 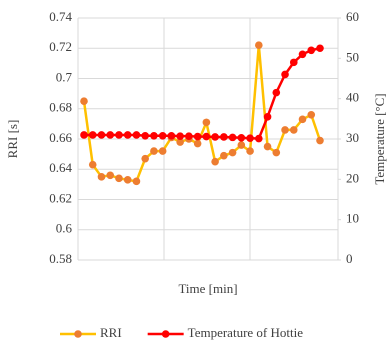 What do you see at coordinates (207, 288) in the screenshot?
I see `x-axis-title: Time [min]` at bounding box center [207, 288].